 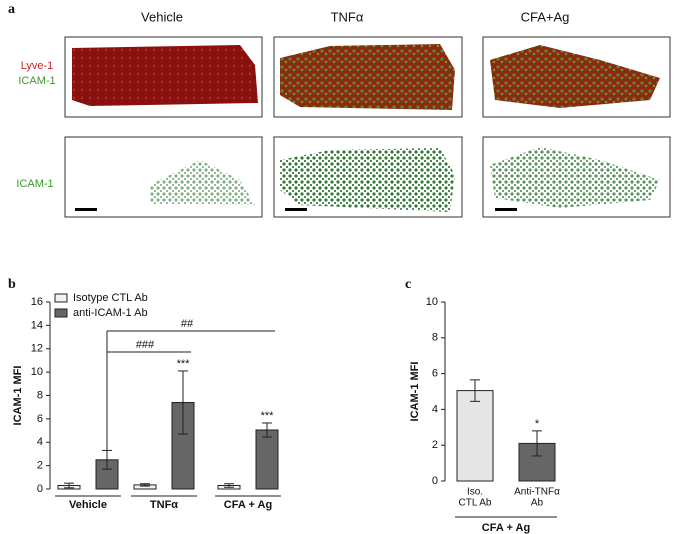 I want to click on column-title: Vehicle, so click(x=162, y=16).